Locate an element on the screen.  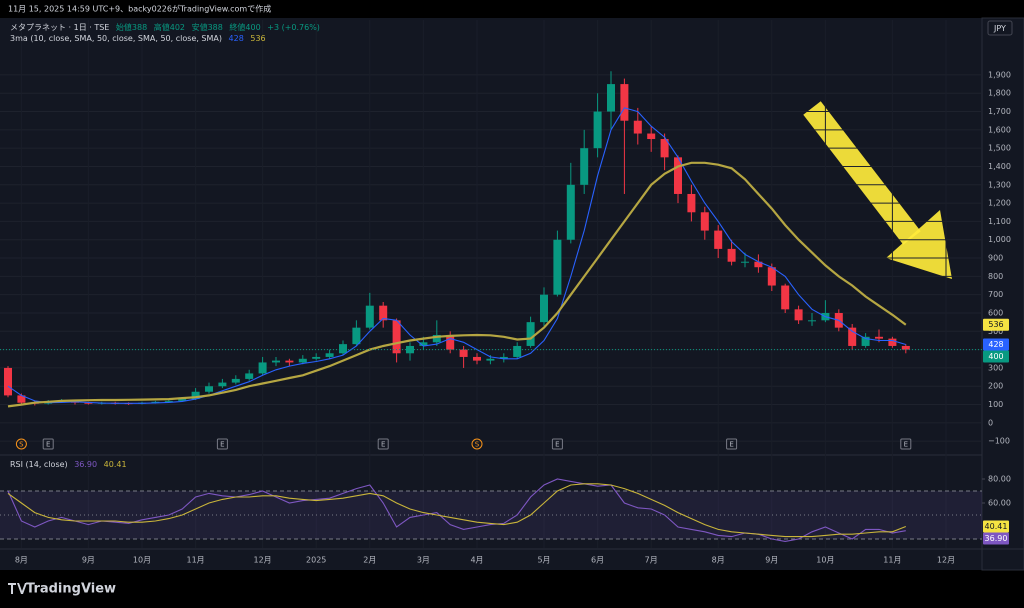
series-line is located at coordinates (457, 510).